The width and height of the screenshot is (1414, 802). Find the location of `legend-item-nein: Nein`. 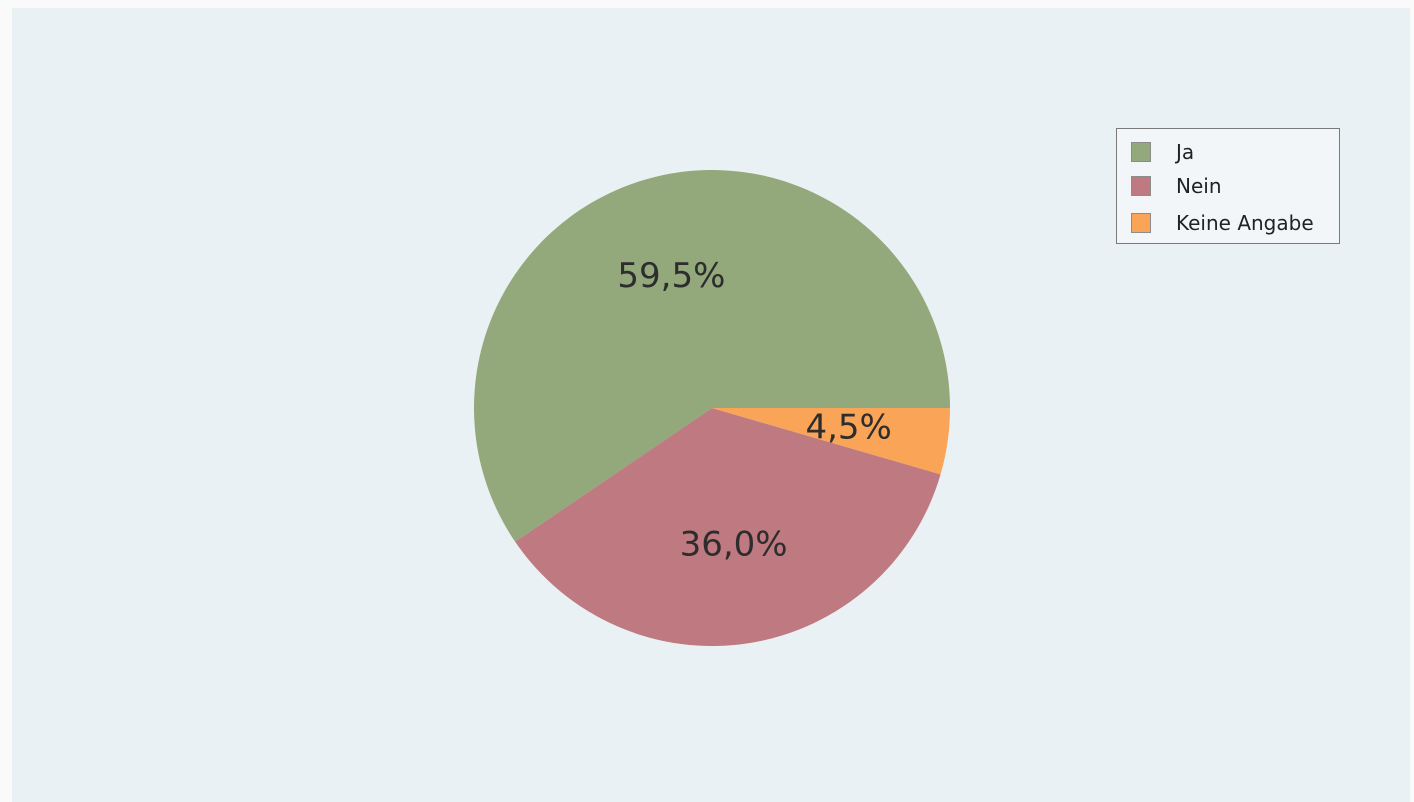

legend-item-nein: Nein is located at coordinates (1176, 186).